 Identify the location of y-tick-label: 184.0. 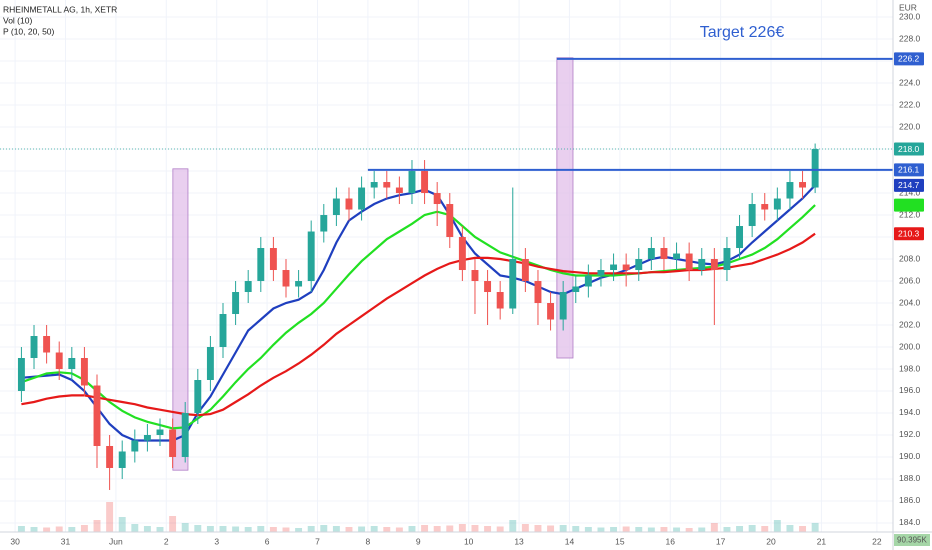
(910, 522).